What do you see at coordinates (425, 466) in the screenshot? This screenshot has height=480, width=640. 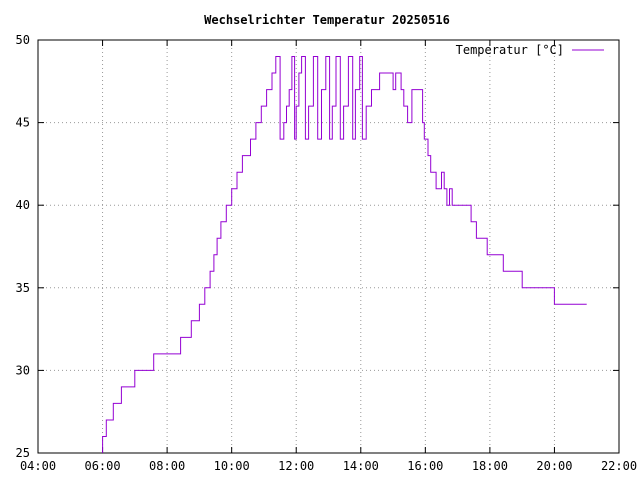 I see `x-tick-label: 16:00` at bounding box center [425, 466].